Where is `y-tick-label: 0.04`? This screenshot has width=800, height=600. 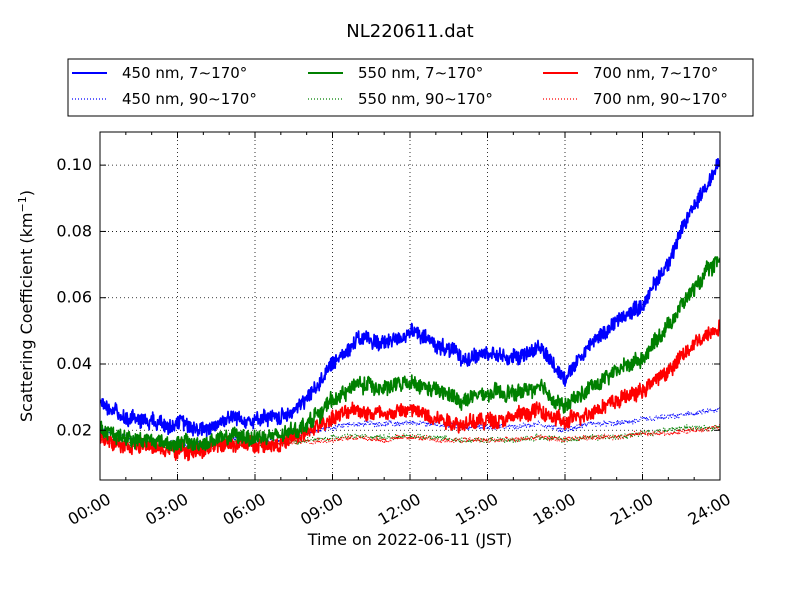
y-tick-label: 0.04 is located at coordinates (74, 363).